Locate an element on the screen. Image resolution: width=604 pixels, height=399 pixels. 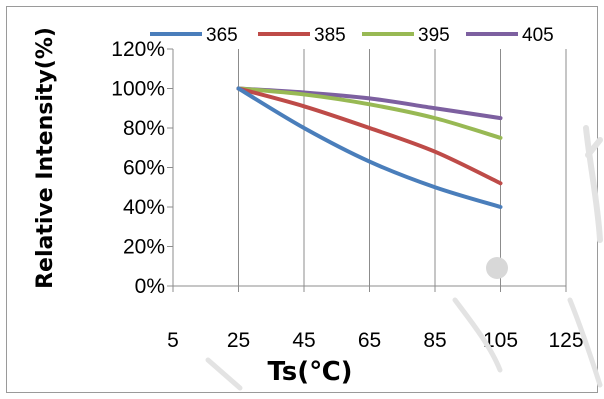
legend-label-395: 395 is located at coordinates (434, 35).